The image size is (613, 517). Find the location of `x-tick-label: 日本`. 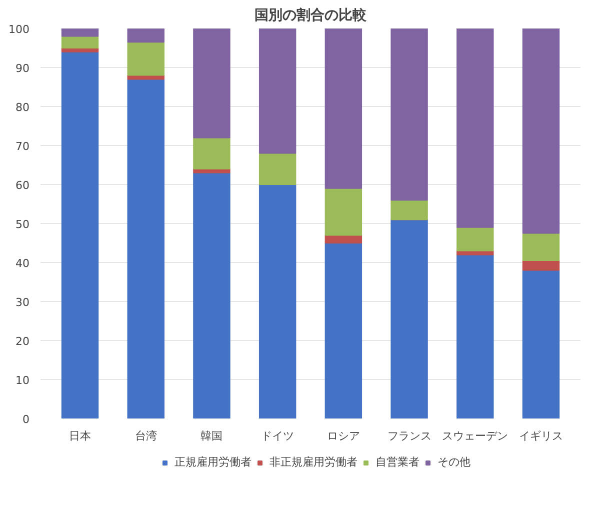

x-tick-label: 日本 is located at coordinates (80, 436).